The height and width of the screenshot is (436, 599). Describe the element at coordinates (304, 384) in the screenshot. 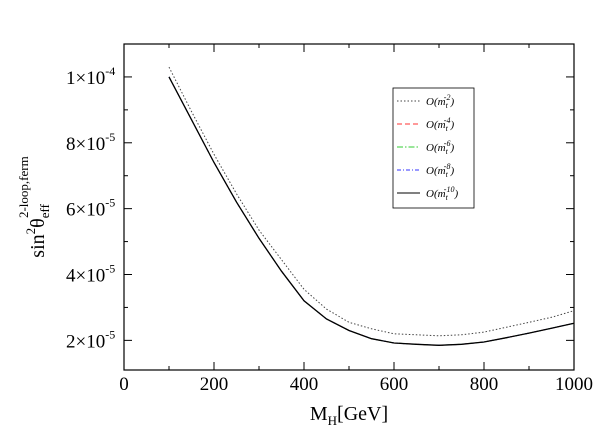

I see `x-tick-label: 400` at that location.